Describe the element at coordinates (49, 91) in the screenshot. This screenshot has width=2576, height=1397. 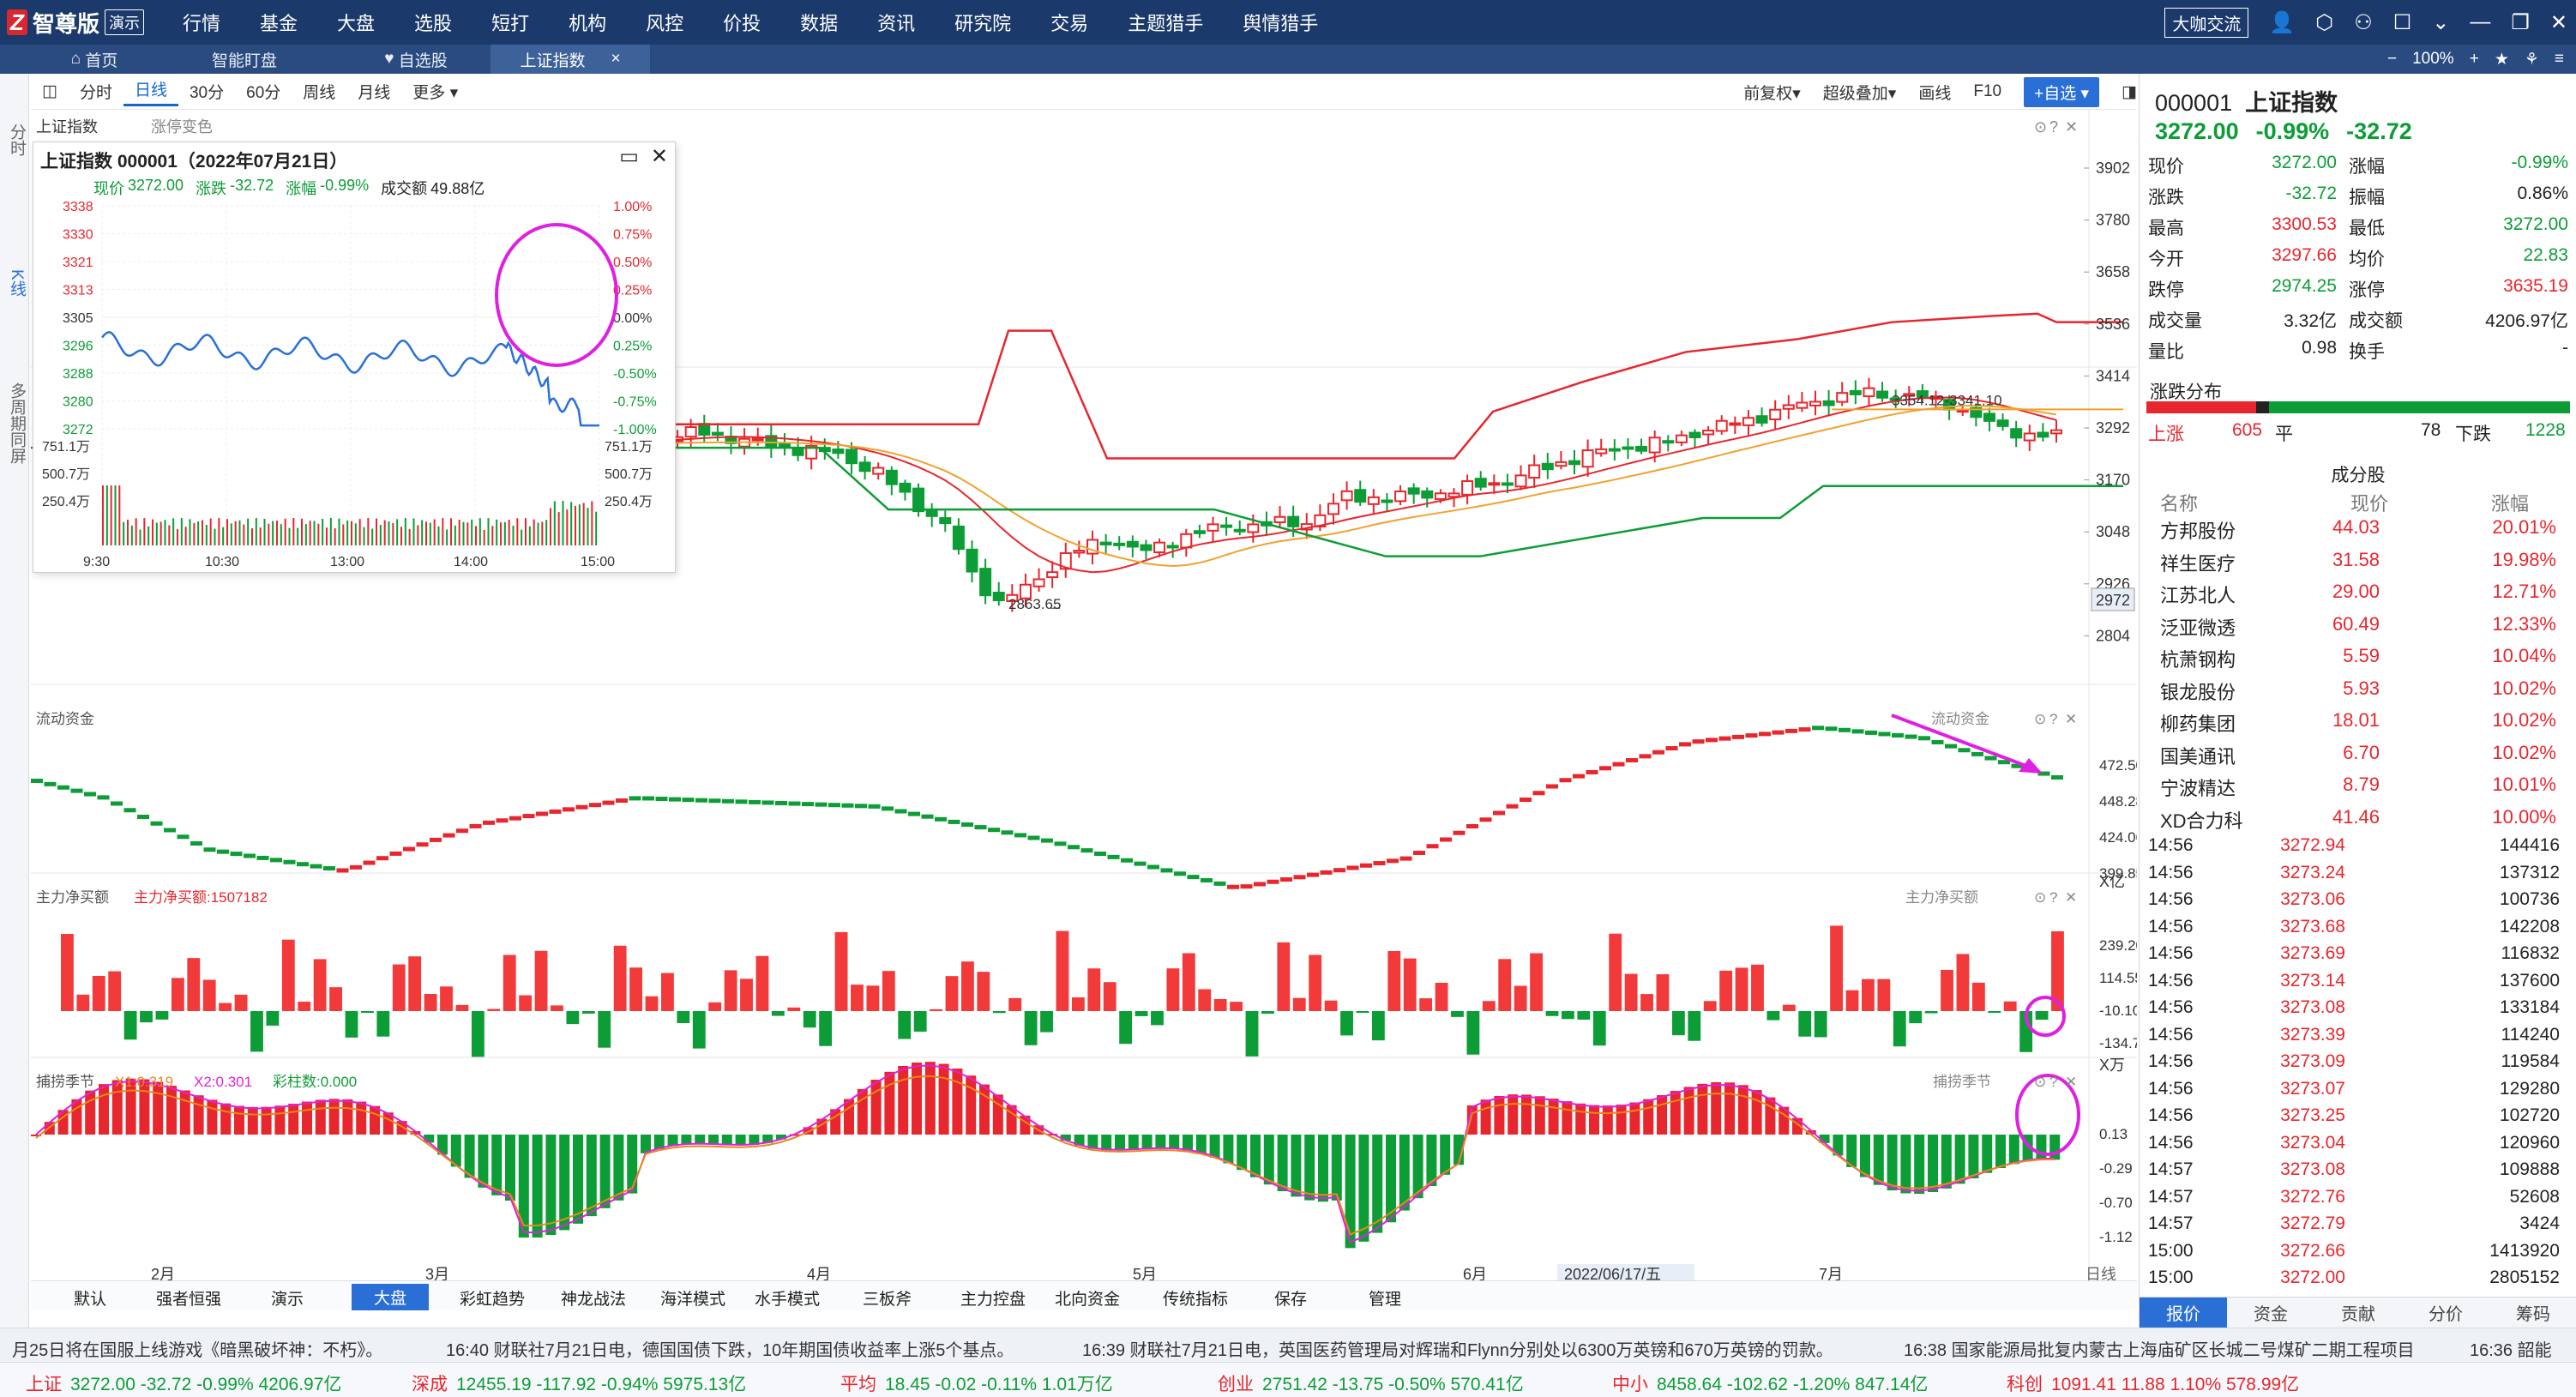
I see `layout-icon: ◫` at that location.